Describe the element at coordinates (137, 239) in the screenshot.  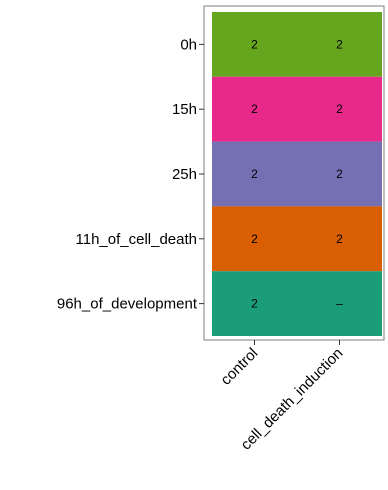
I see `y-tick-label: 11h_of_cell_death` at that location.